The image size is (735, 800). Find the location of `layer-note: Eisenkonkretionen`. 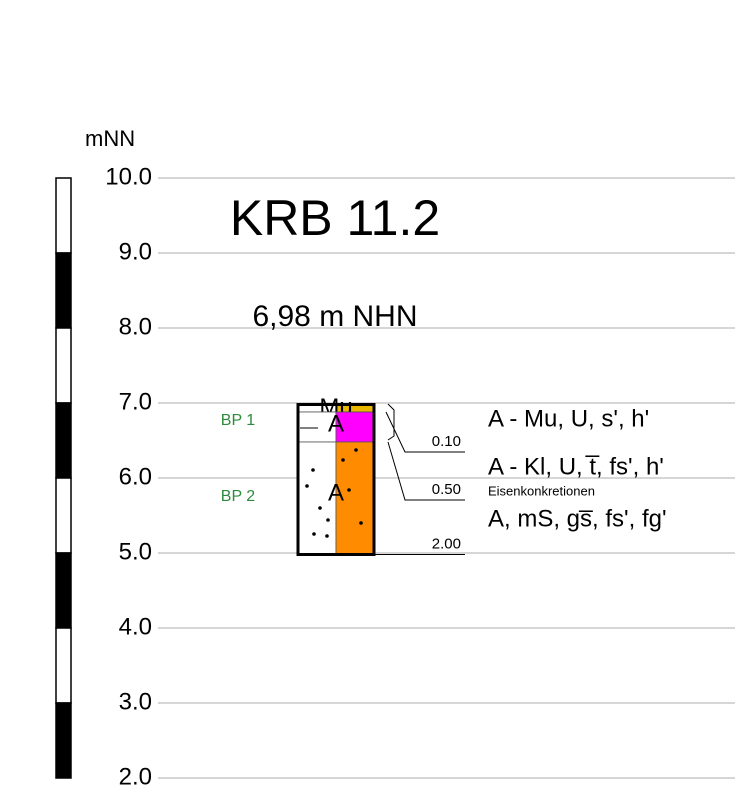

layer-note: Eisenkonkretionen is located at coordinates (541, 490).